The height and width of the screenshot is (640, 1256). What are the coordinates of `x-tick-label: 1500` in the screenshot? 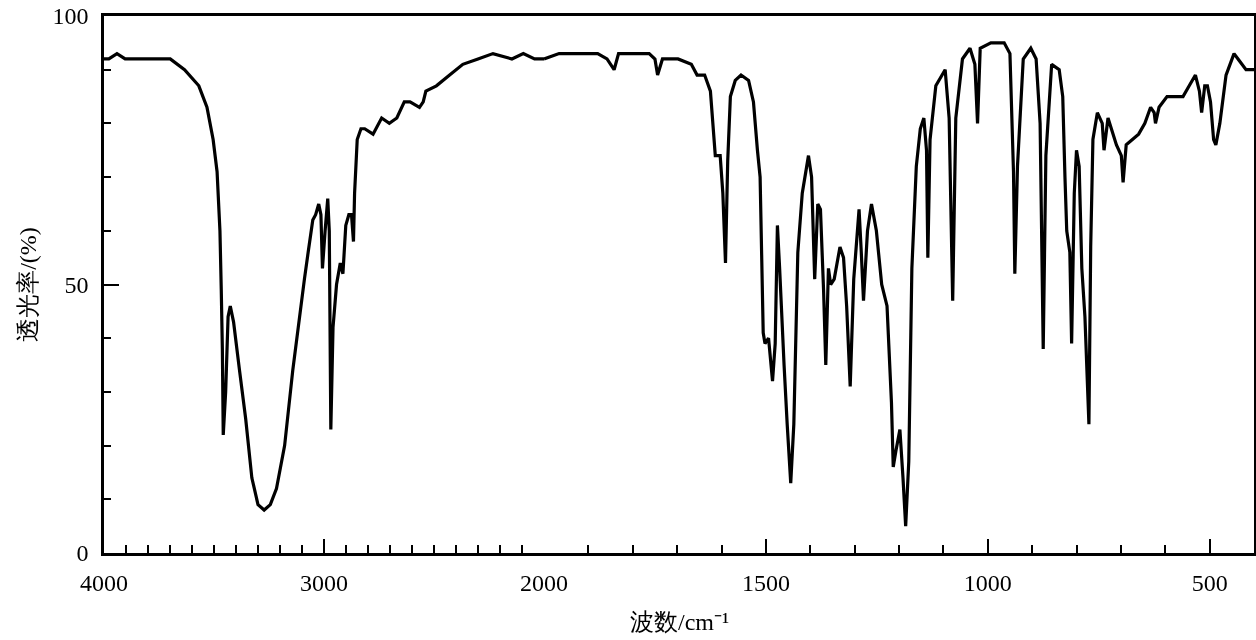 It's located at (765, 582).